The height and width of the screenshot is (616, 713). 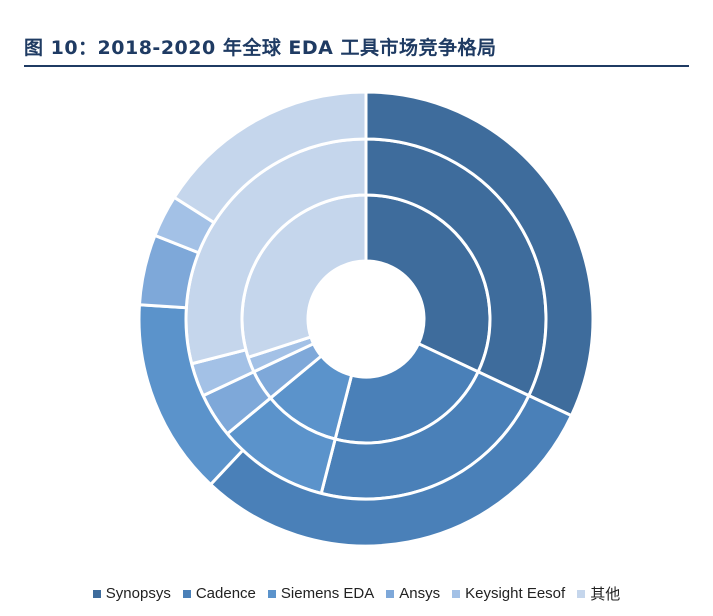 What do you see at coordinates (356, 66) in the screenshot?
I see `title-underline` at bounding box center [356, 66].